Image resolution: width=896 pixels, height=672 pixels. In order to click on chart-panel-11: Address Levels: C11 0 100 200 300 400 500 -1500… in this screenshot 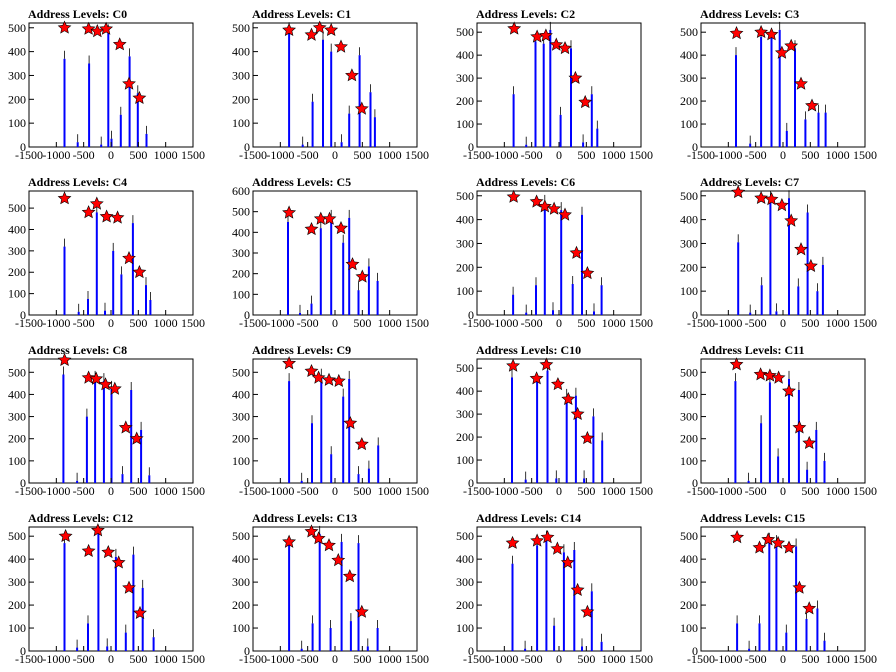, I will do `click(778, 420)`.